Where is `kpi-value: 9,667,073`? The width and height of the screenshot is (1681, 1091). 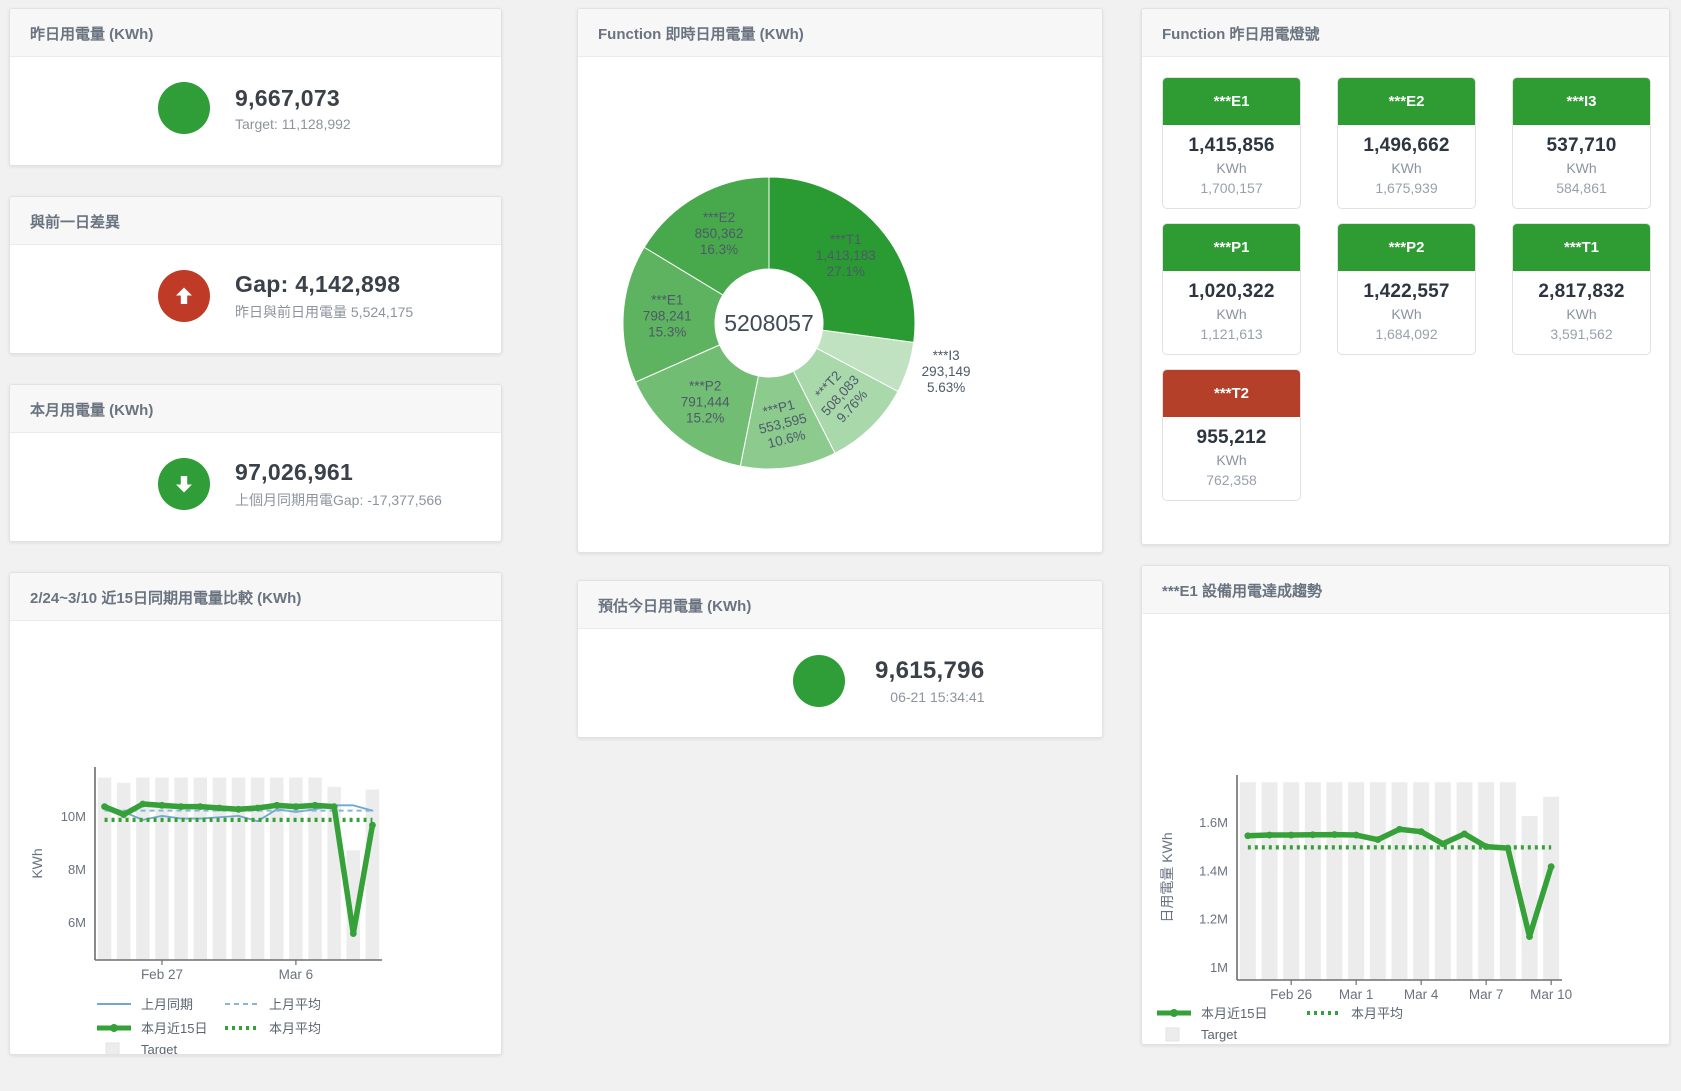 kpi-value: 9,667,073 is located at coordinates (288, 97).